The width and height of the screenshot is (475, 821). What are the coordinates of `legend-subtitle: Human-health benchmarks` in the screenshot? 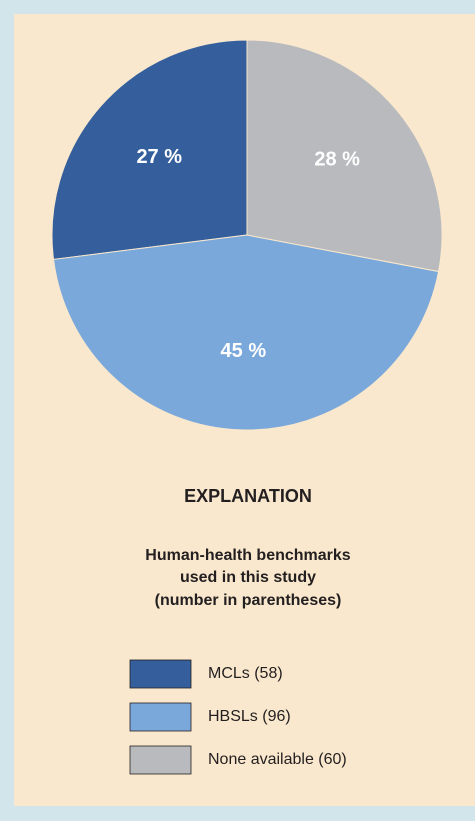 It's located at (247, 555).